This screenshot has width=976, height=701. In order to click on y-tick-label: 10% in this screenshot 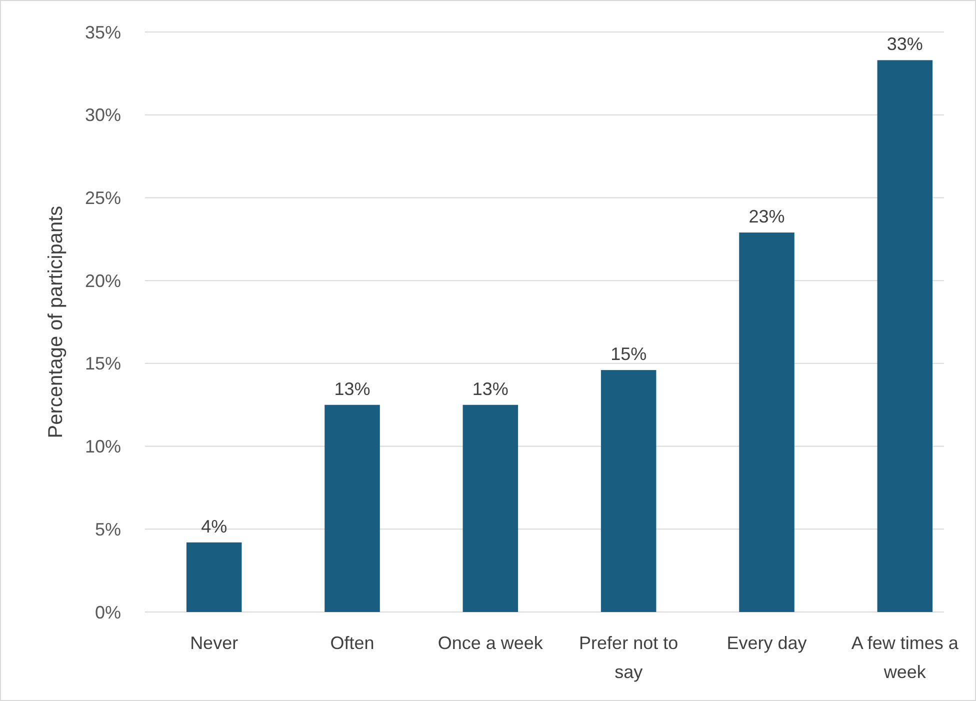, I will do `click(102, 446)`.